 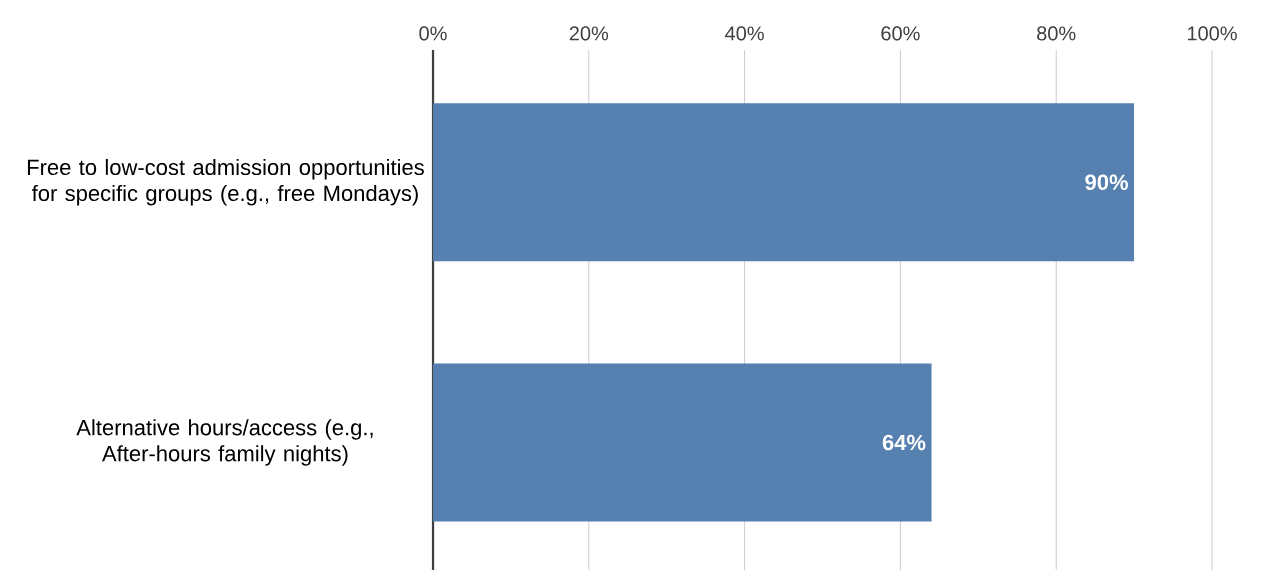 What do you see at coordinates (224, 442) in the screenshot?
I see `y-tick-label: Alternative hours/access (e.g., After-hours family nights)` at bounding box center [224, 442].